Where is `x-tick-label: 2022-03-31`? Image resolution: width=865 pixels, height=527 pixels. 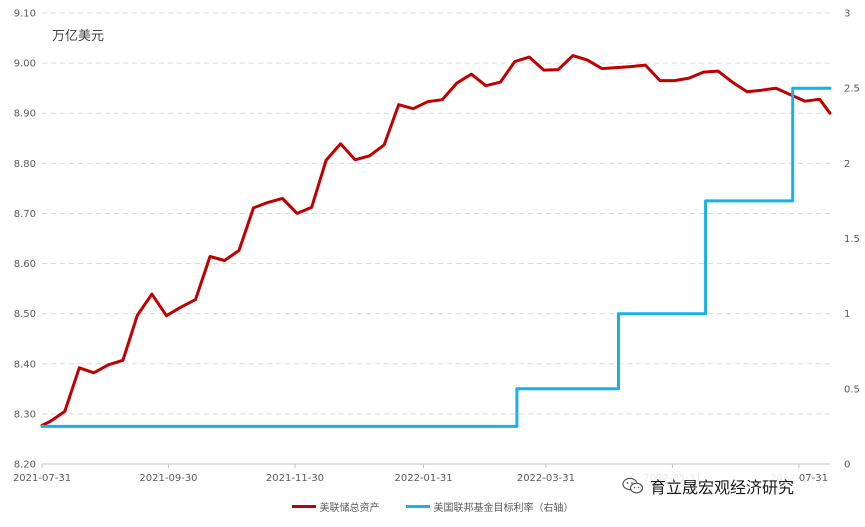
x-tick-label: 2022-03-31 is located at coordinates (546, 478).